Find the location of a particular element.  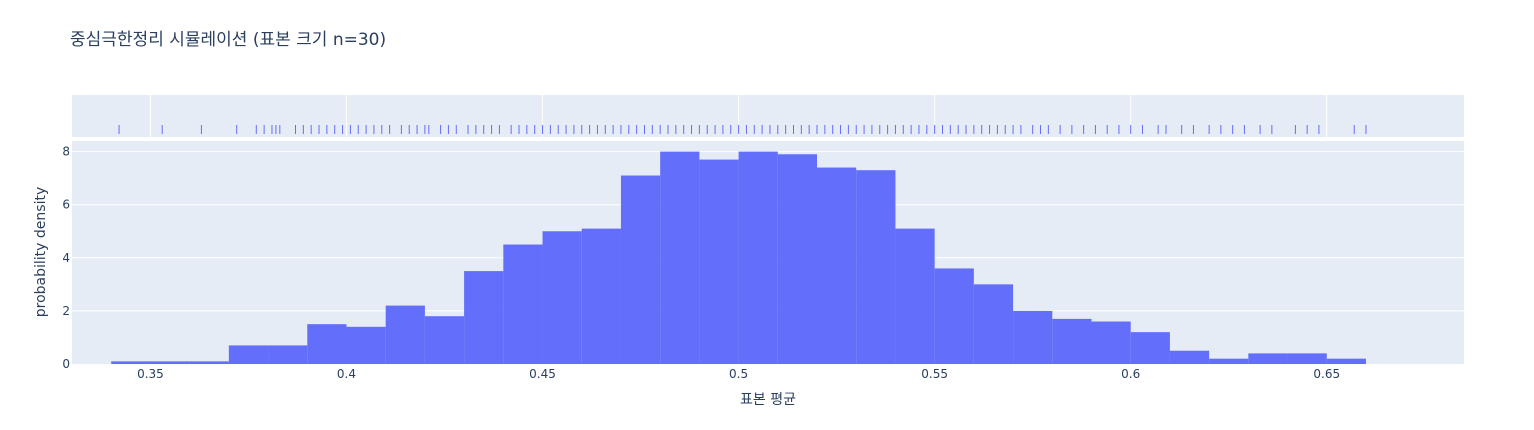

x-tick-label: 0.5 is located at coordinates (738, 374).